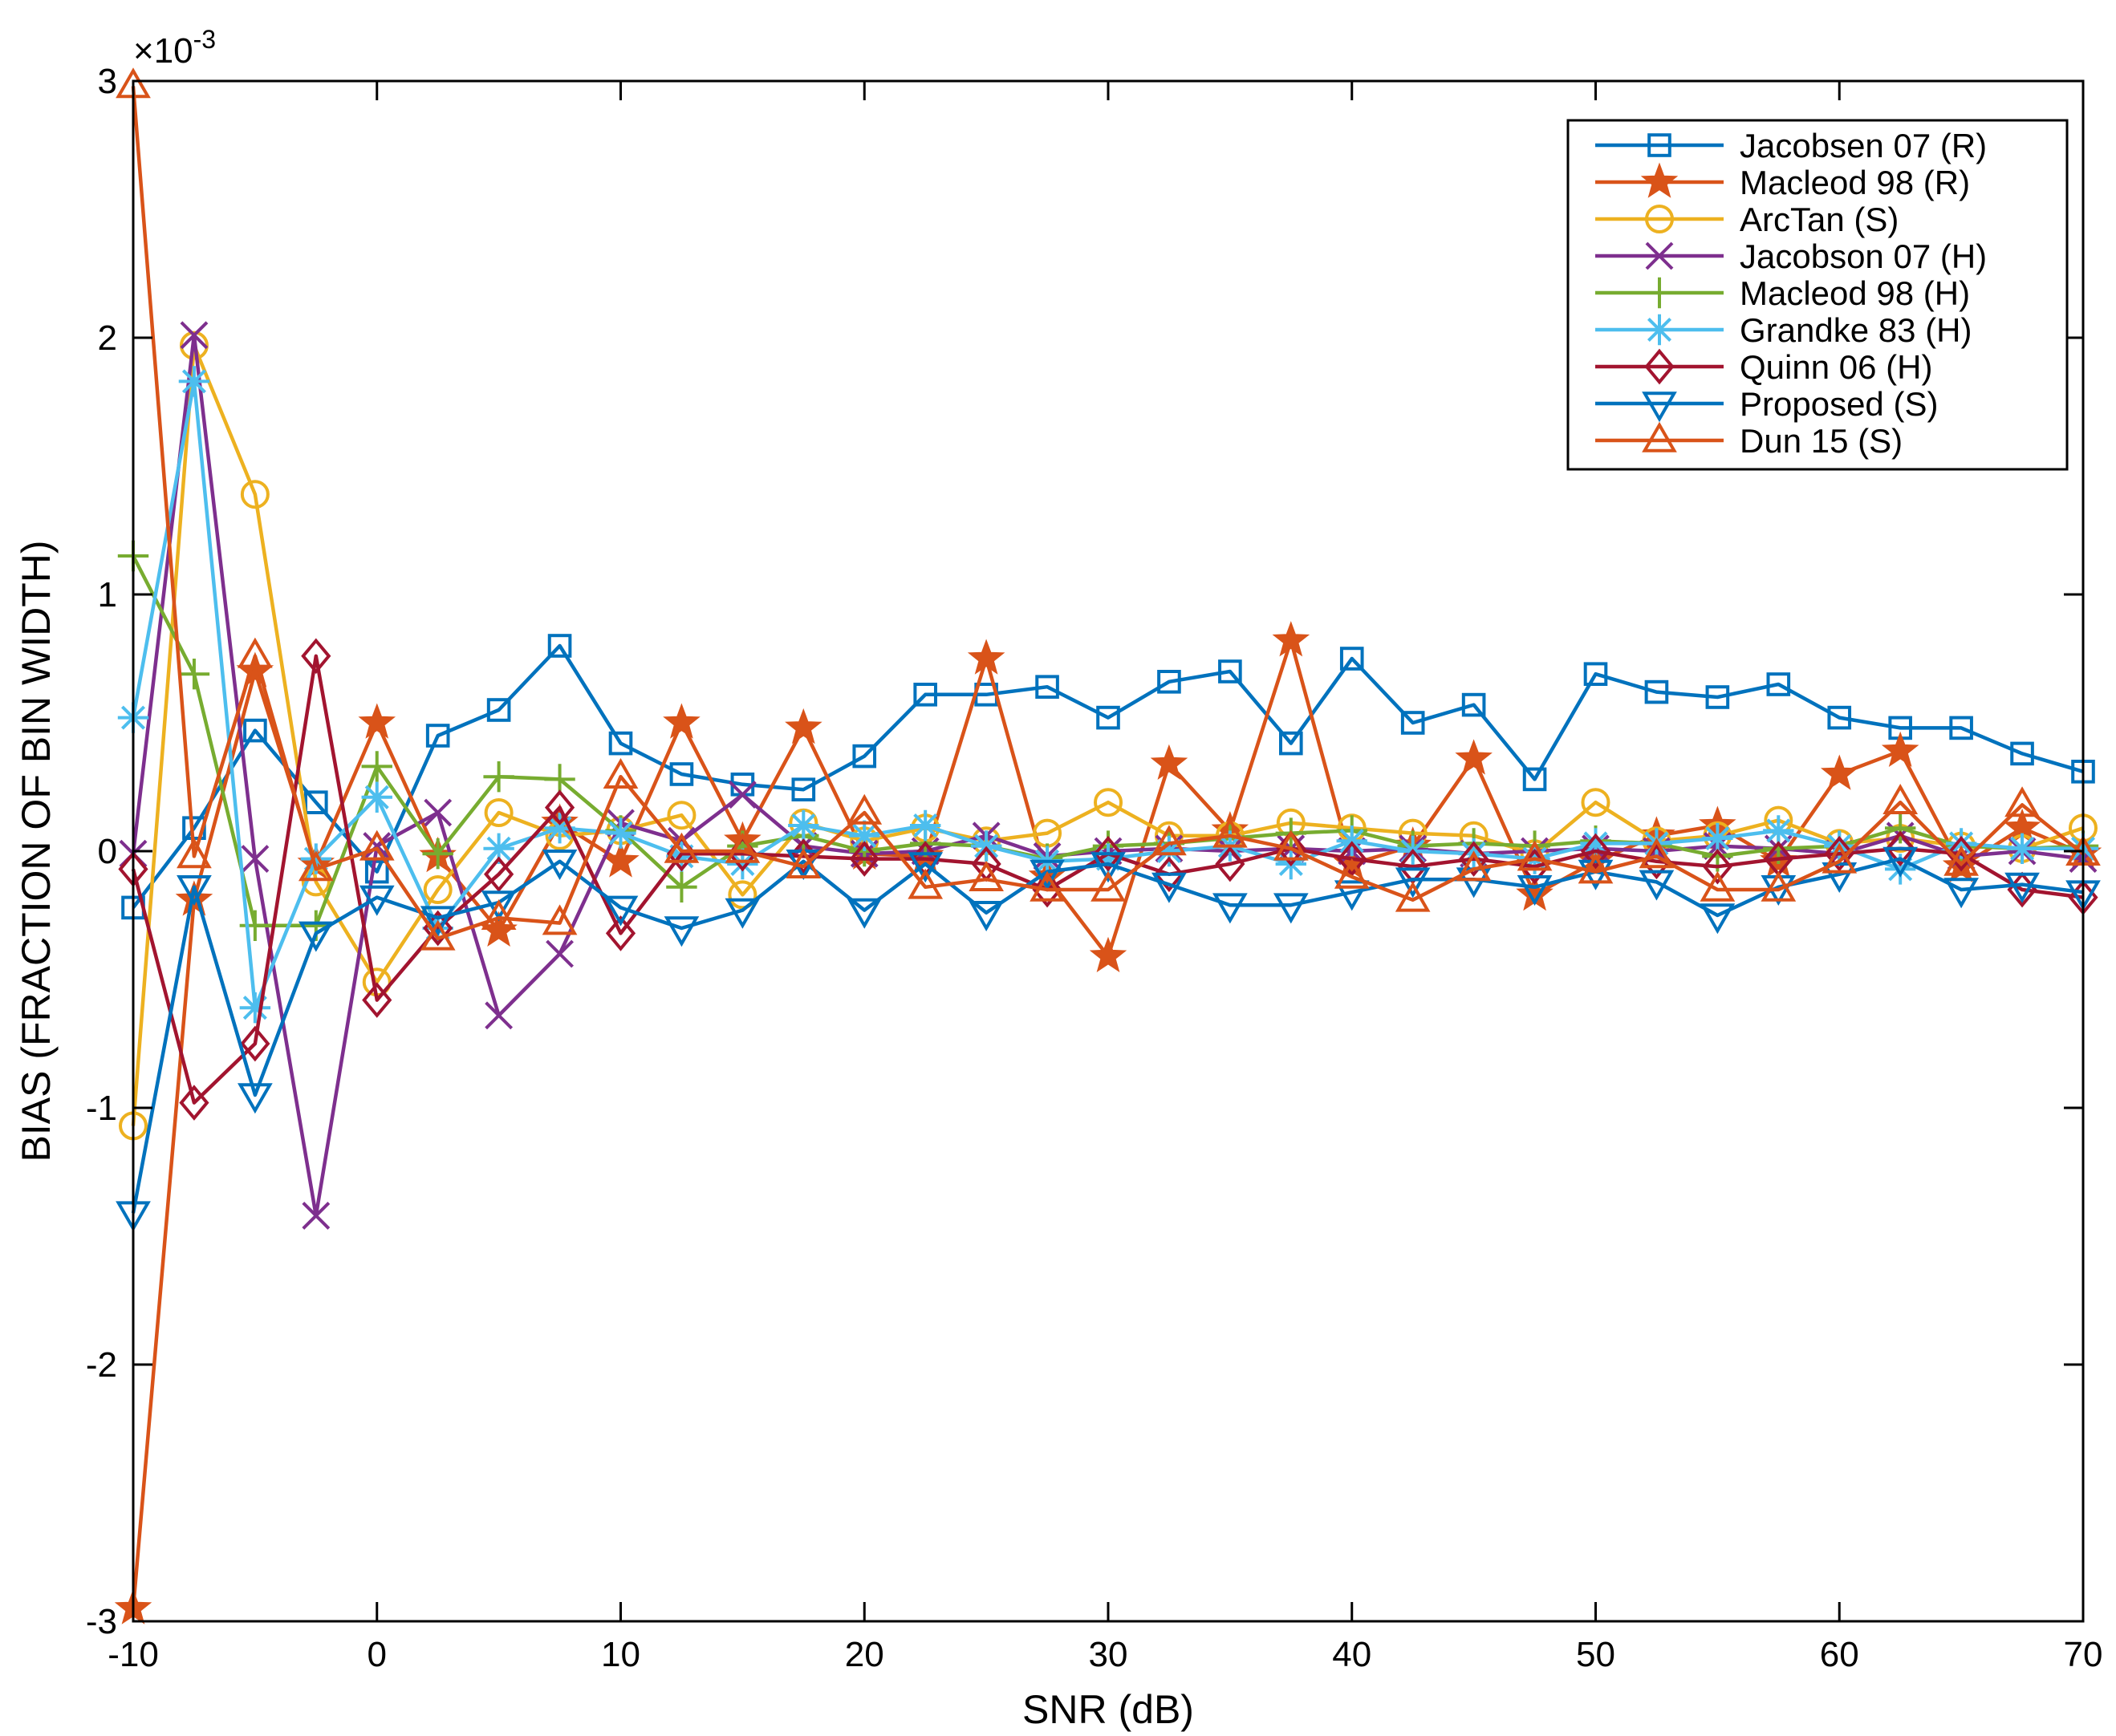  Describe the element at coordinates (620, 1655) in the screenshot. I see `x-tick-label: 10` at that location.